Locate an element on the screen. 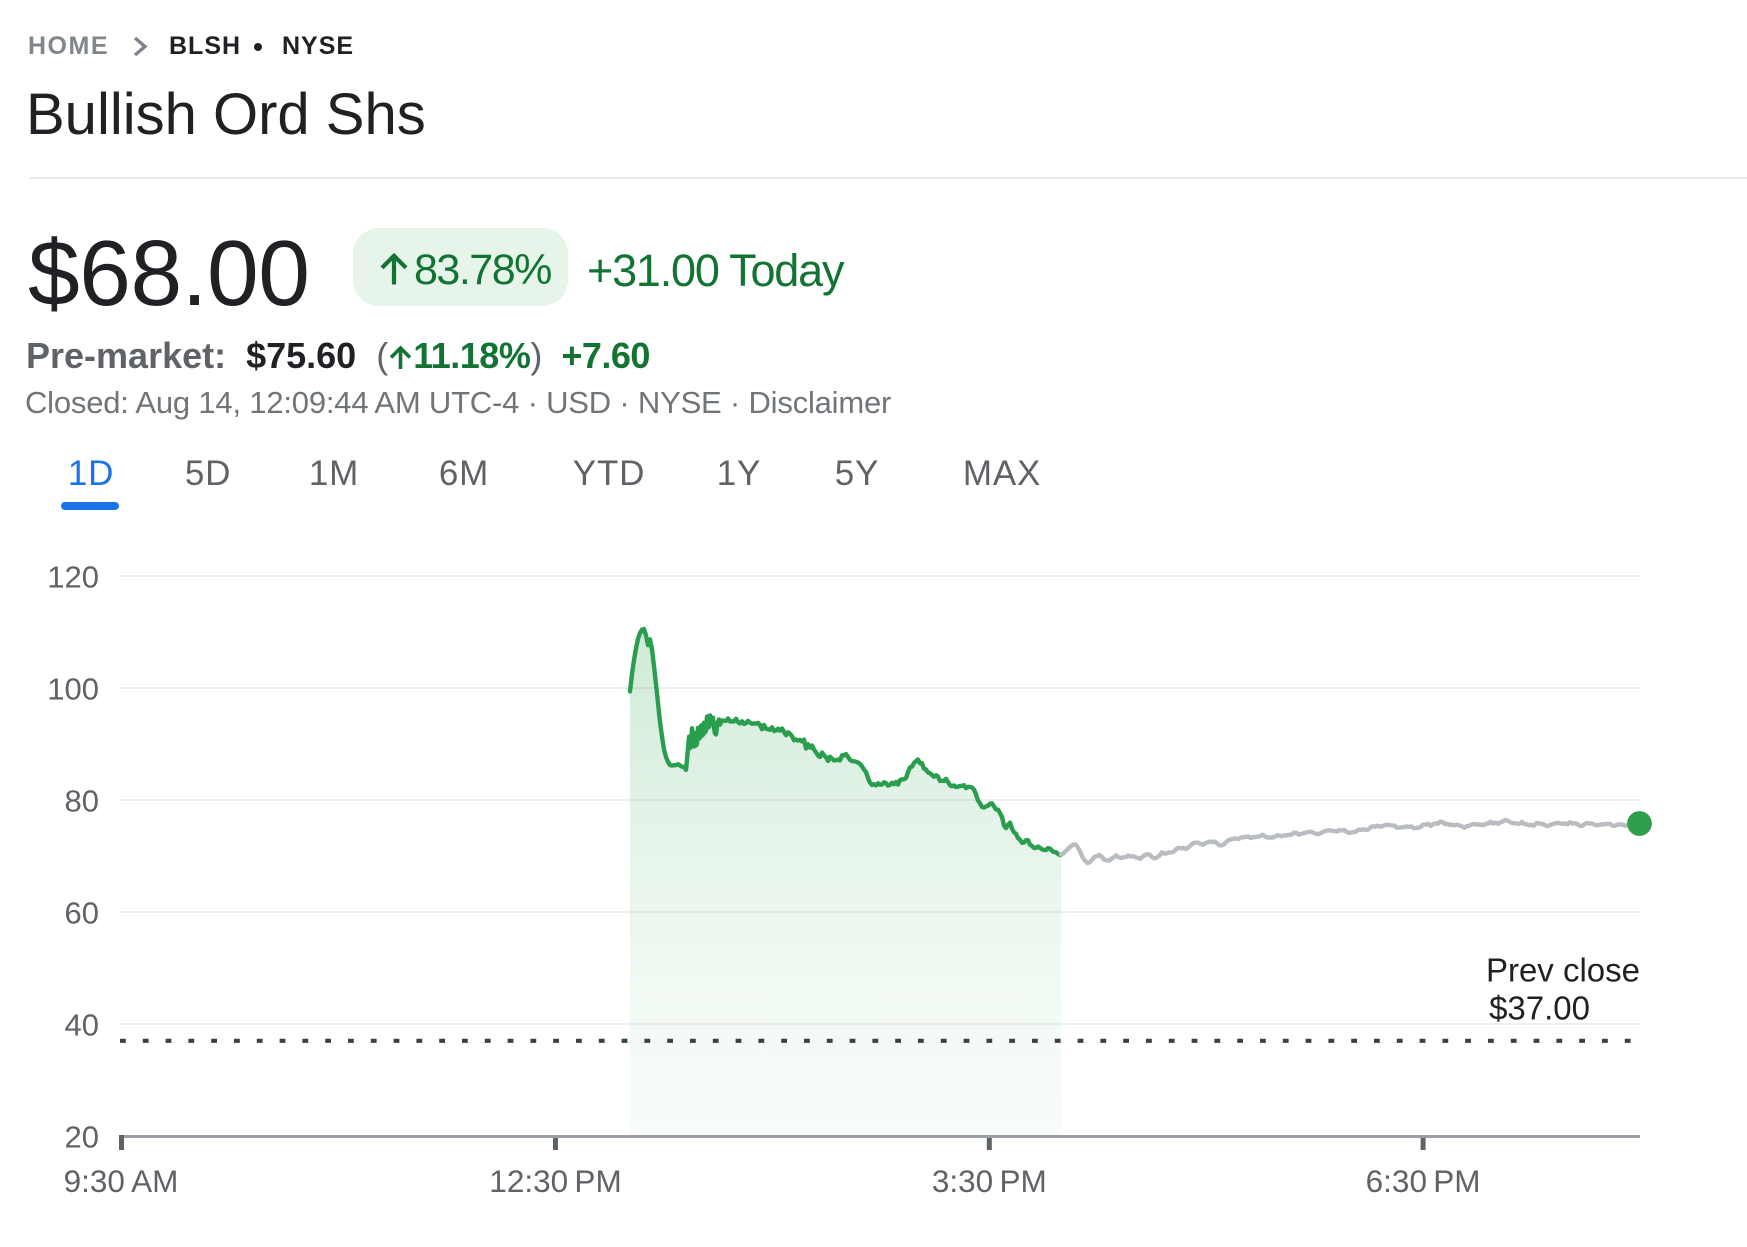 The height and width of the screenshot is (1247, 1747). svg-text: $37.00 is located at coordinates (1539, 1008).